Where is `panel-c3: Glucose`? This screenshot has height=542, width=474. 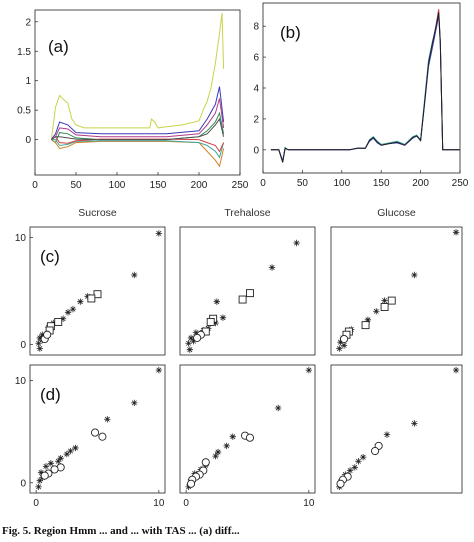
panel-c3: Glucose is located at coordinates (396, 281).